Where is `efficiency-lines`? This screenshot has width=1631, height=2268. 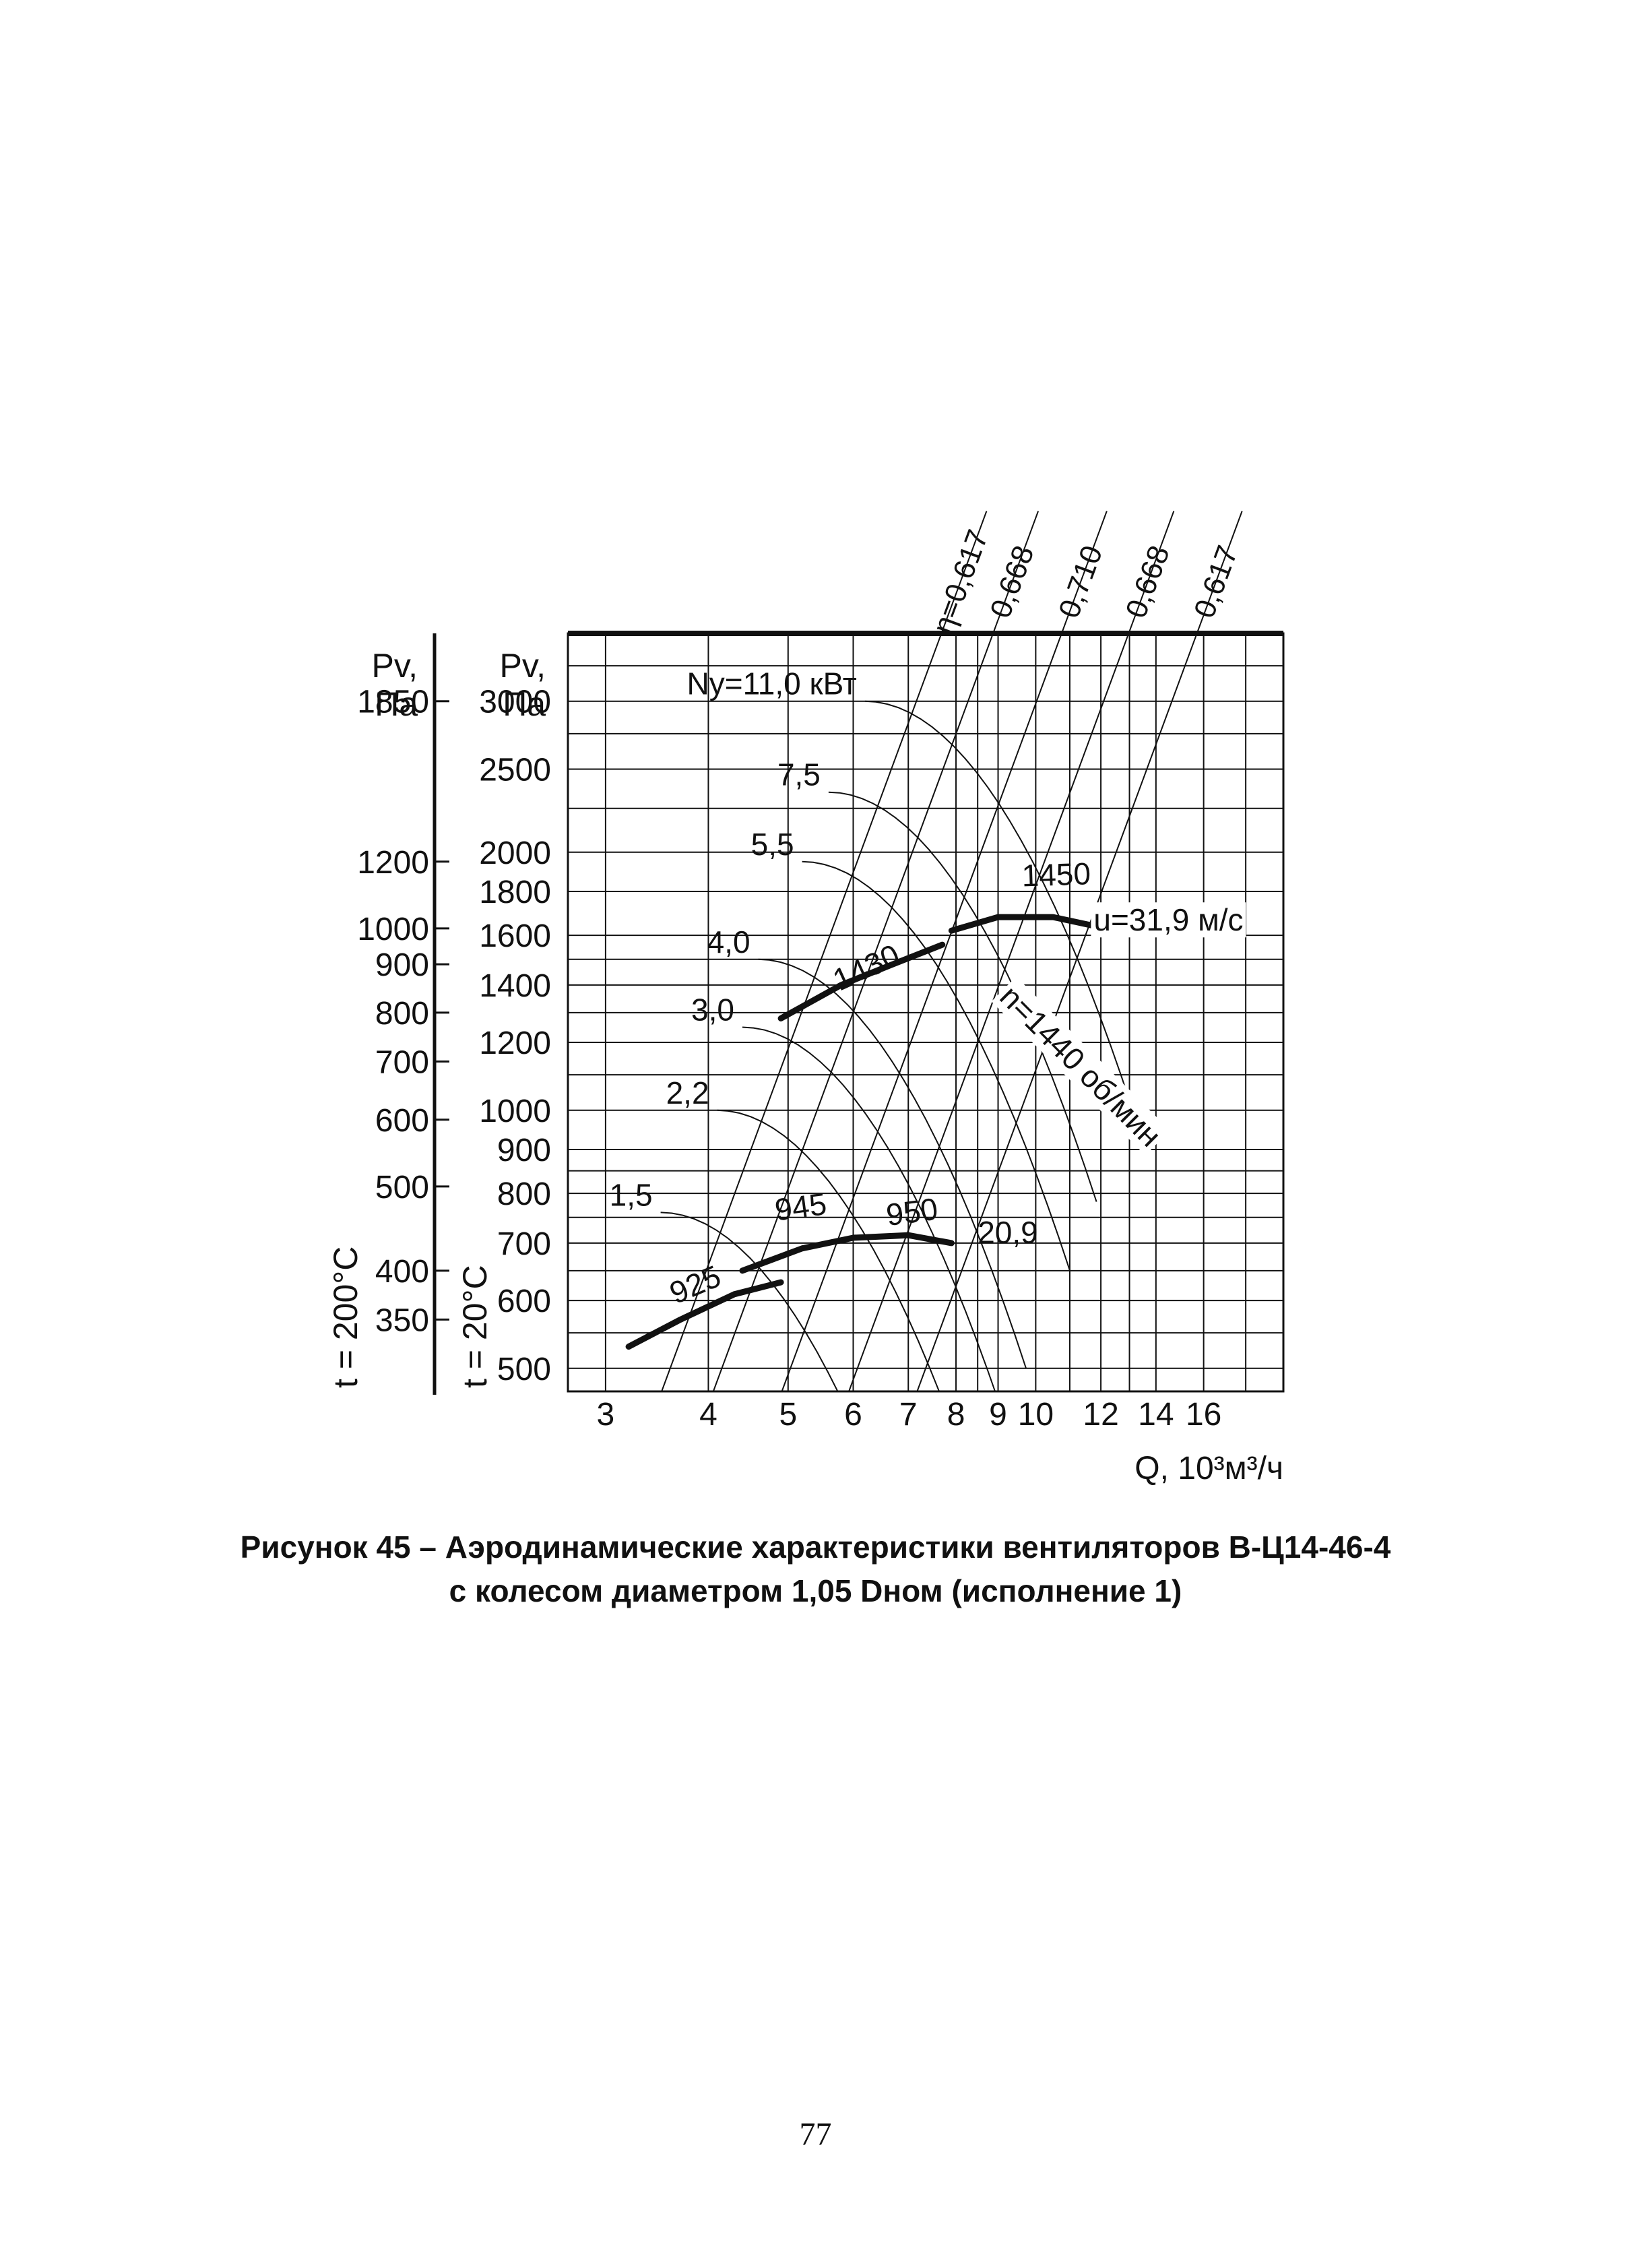
efficiency-lines is located at coordinates (952, 952).